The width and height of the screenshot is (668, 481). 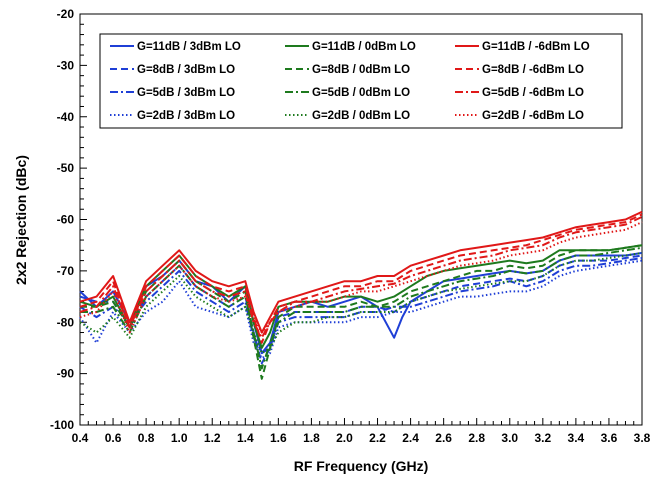 What do you see at coordinates (66, 65) in the screenshot?
I see `y-tick-label: -30` at bounding box center [66, 65].